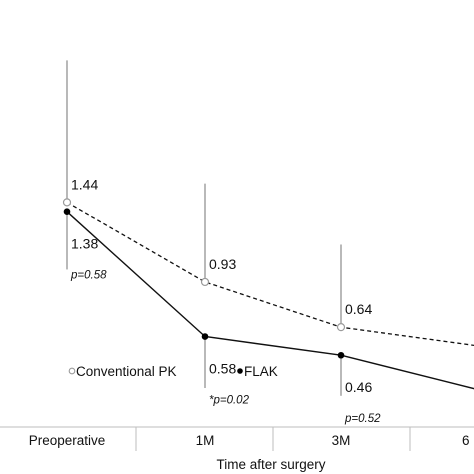 Image resolution: width=474 pixels, height=474 pixels. What do you see at coordinates (261, 371) in the screenshot?
I see `legend-label-flak: FLAK` at bounding box center [261, 371].